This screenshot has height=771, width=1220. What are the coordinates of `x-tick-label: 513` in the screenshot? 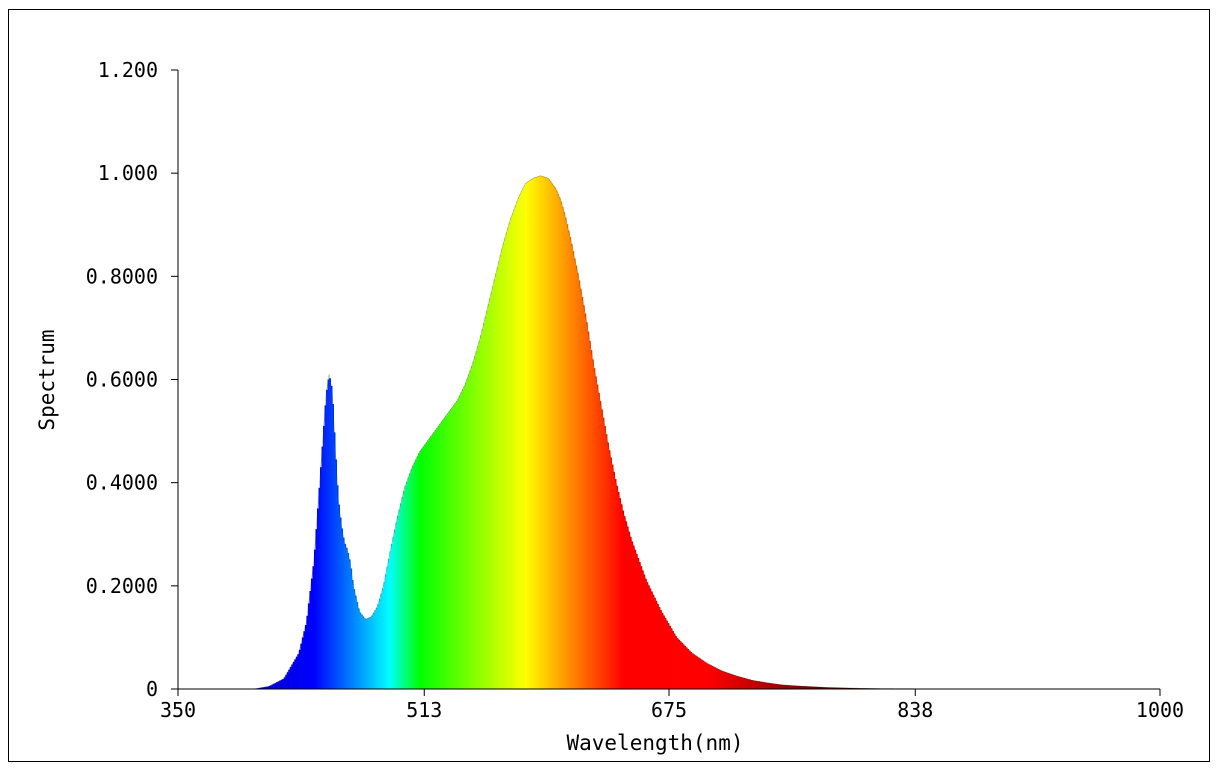 It's located at (424, 710).